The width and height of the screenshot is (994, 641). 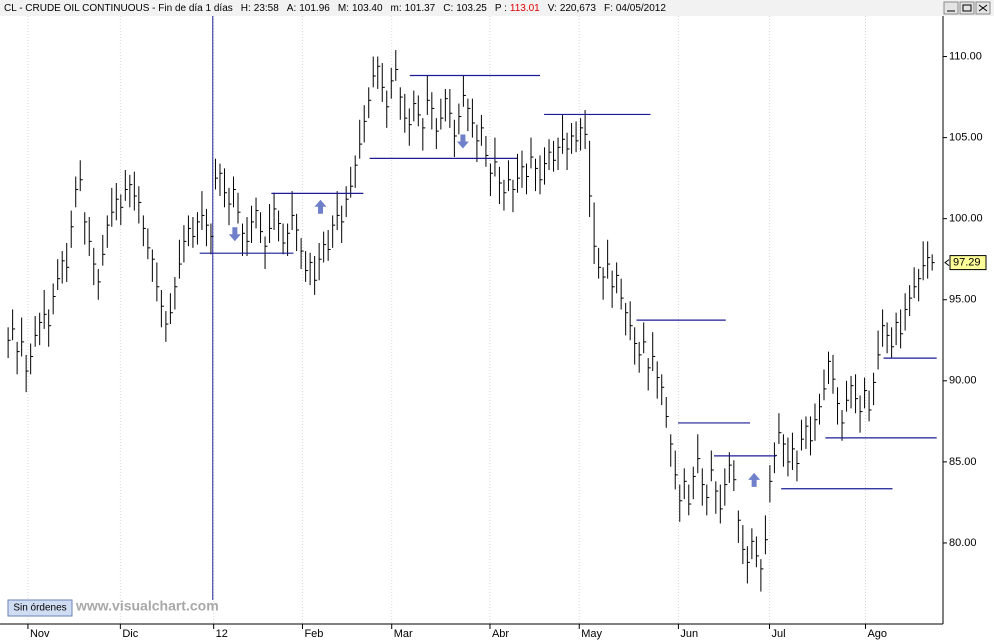 I want to click on header-field-label: M:, so click(x=343, y=8).